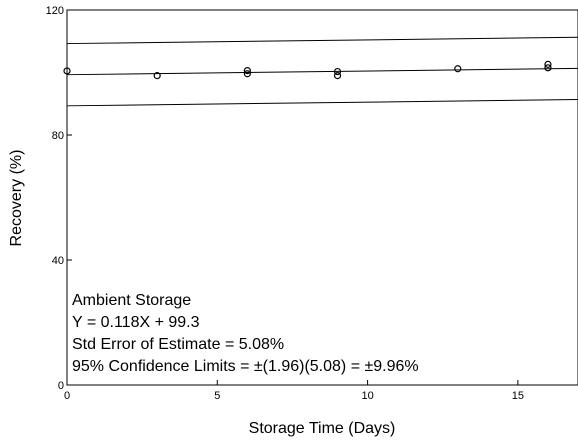  Describe the element at coordinates (136, 322) in the screenshot. I see `annotation-line: Y = 0.118X + 99.3` at that location.